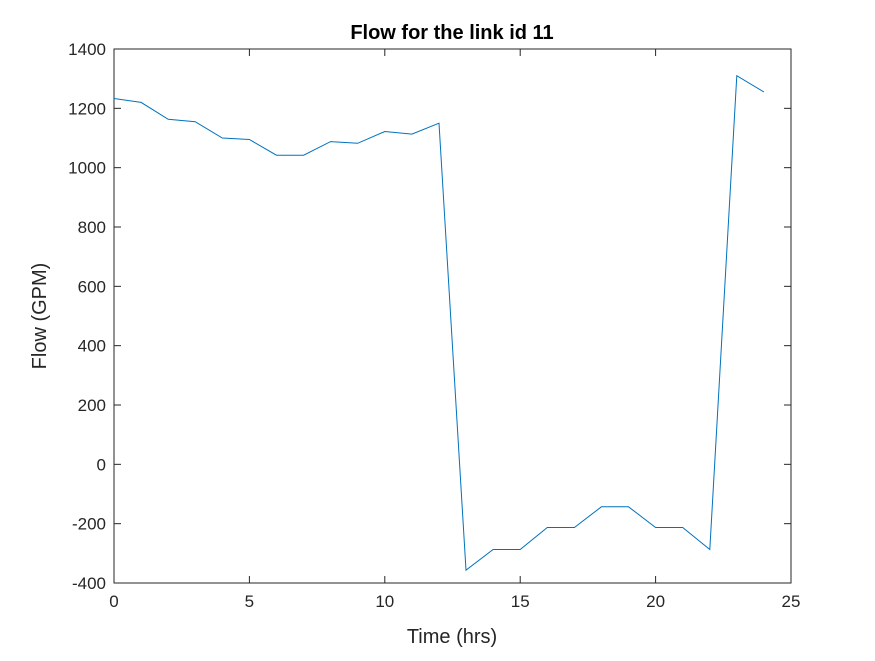  What do you see at coordinates (384, 601) in the screenshot?
I see `x-tick-label: 10` at bounding box center [384, 601].